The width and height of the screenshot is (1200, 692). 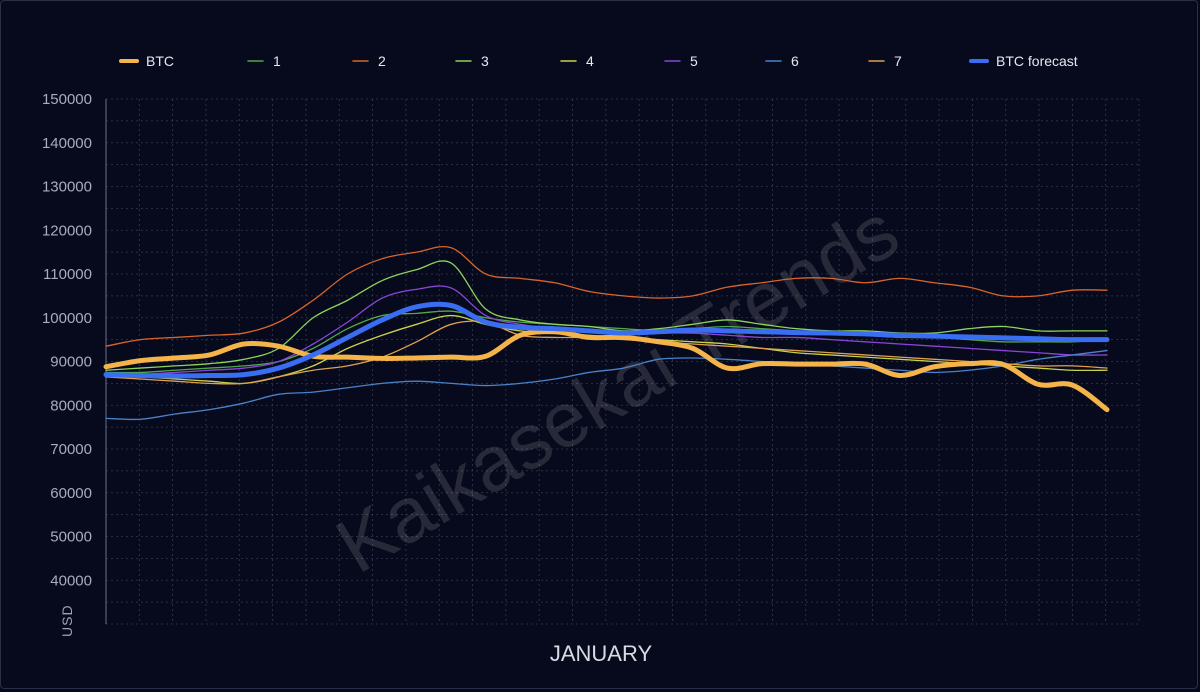 What do you see at coordinates (277, 61) in the screenshot?
I see `legend-label: 1` at bounding box center [277, 61].